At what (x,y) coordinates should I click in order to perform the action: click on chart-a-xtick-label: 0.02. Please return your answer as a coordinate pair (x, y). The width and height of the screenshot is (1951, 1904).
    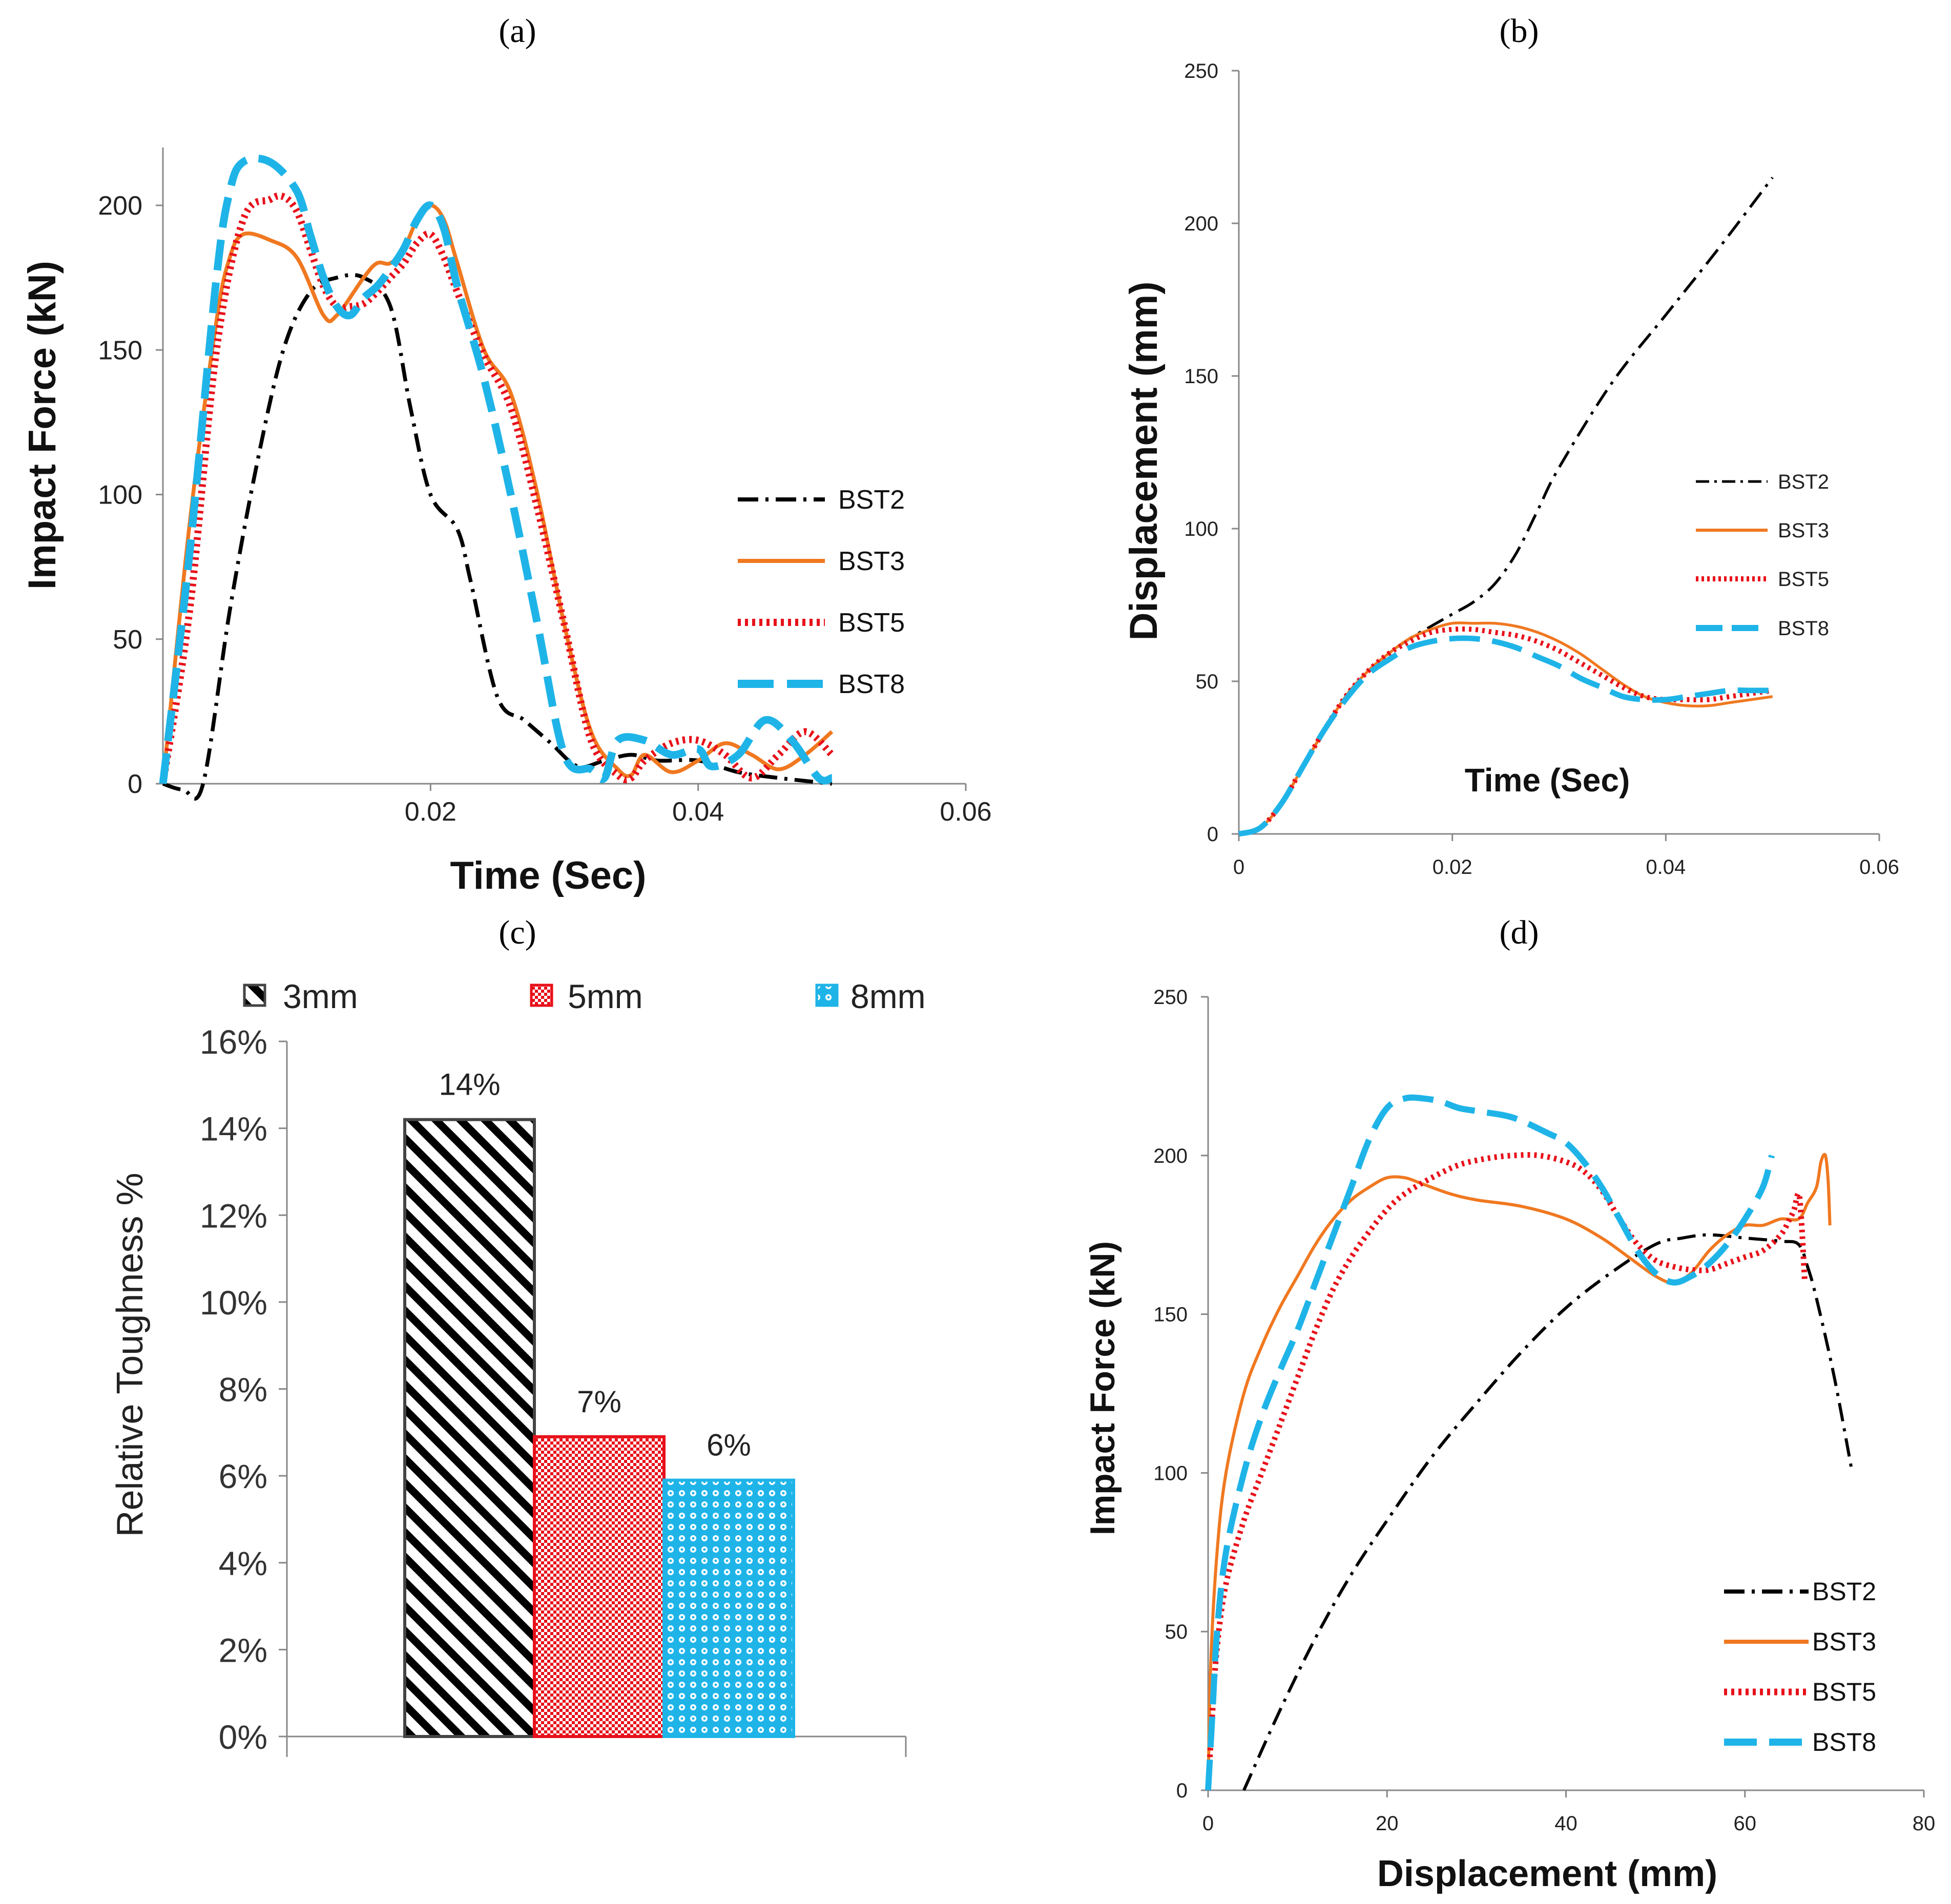
    Looking at the image, I should click on (430, 812).